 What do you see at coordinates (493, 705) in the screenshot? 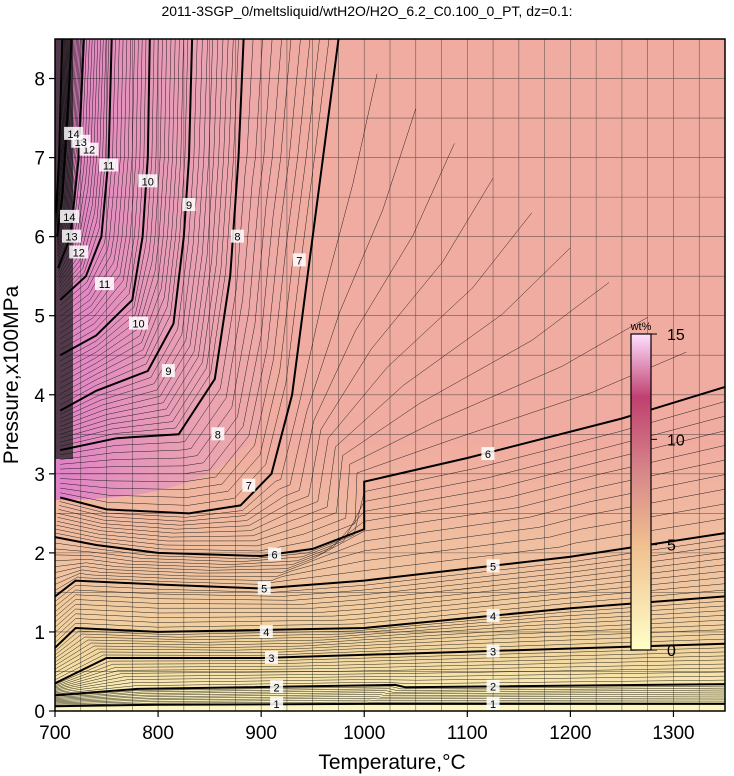
I see `contour-label-text: 1` at bounding box center [493, 705].